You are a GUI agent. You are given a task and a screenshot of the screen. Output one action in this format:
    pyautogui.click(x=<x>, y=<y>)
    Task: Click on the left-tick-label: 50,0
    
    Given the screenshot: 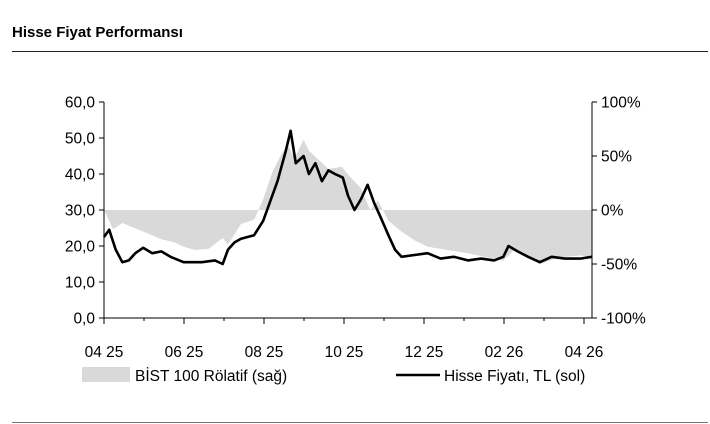 What is the action you would take?
    pyautogui.click(x=80, y=139)
    